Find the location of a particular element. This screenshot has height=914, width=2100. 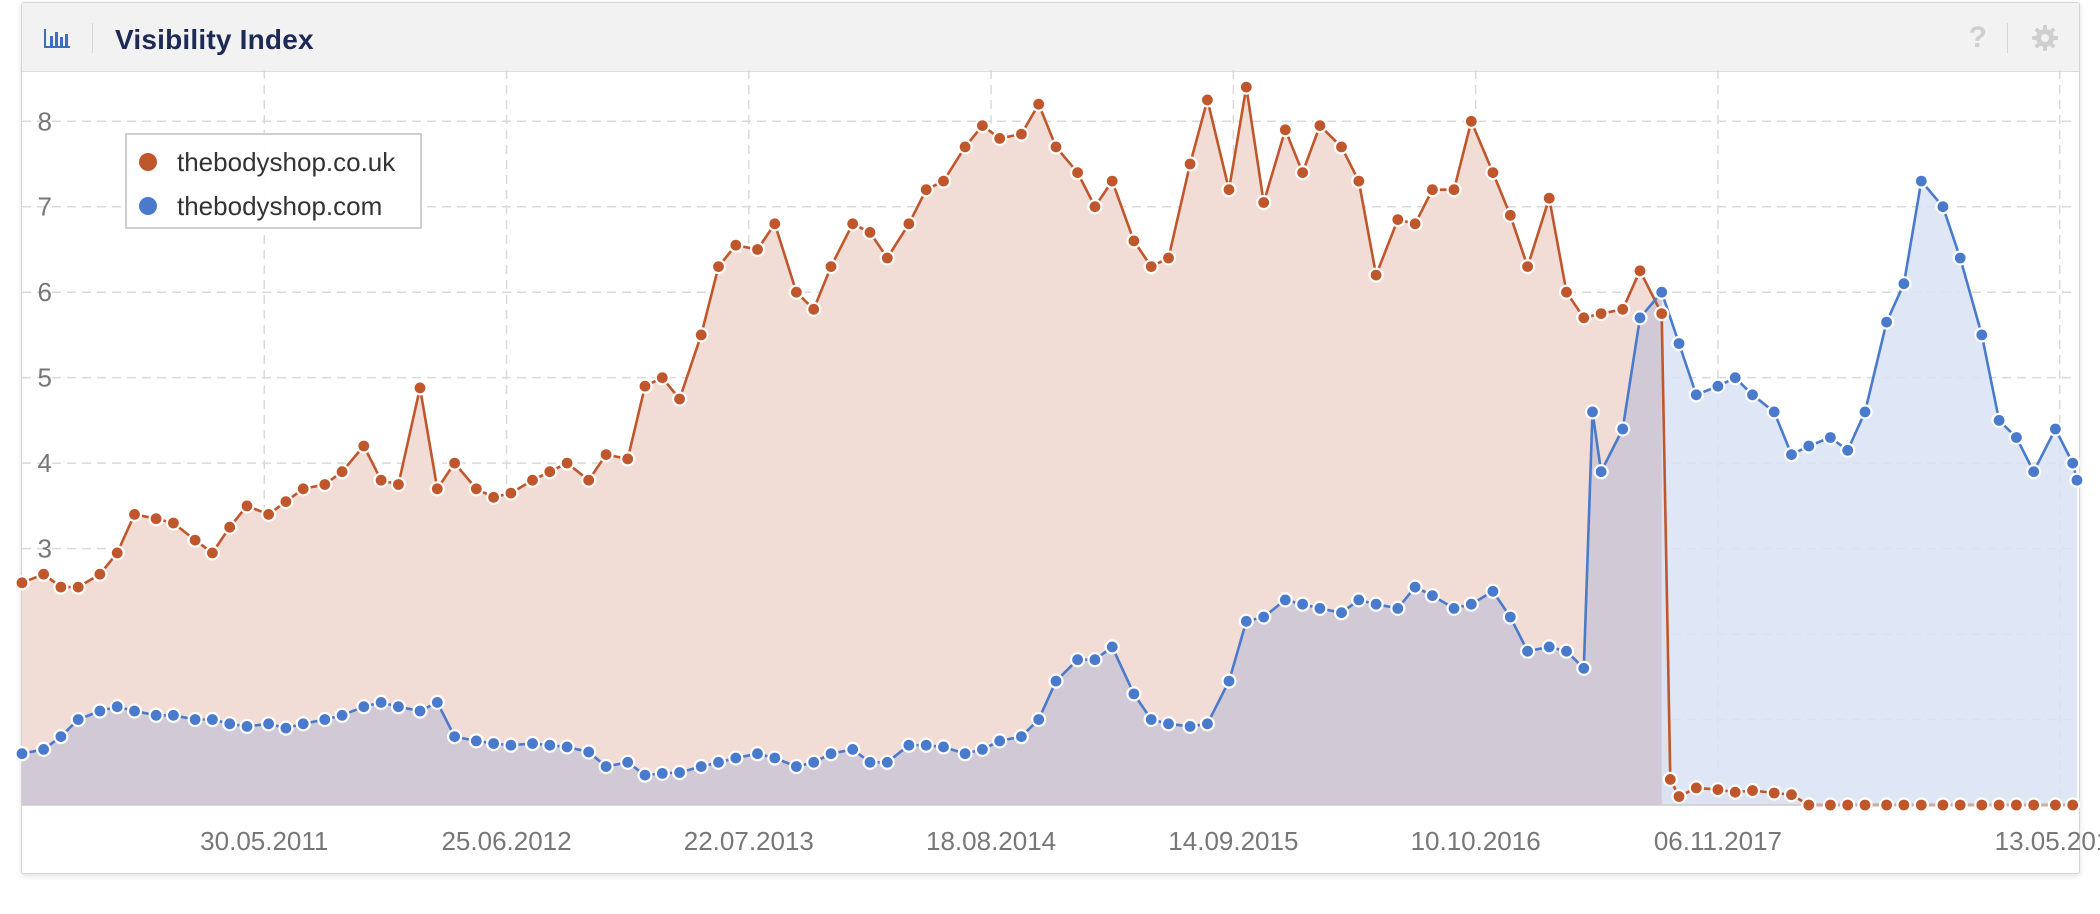

header-divider is located at coordinates (92, 38).